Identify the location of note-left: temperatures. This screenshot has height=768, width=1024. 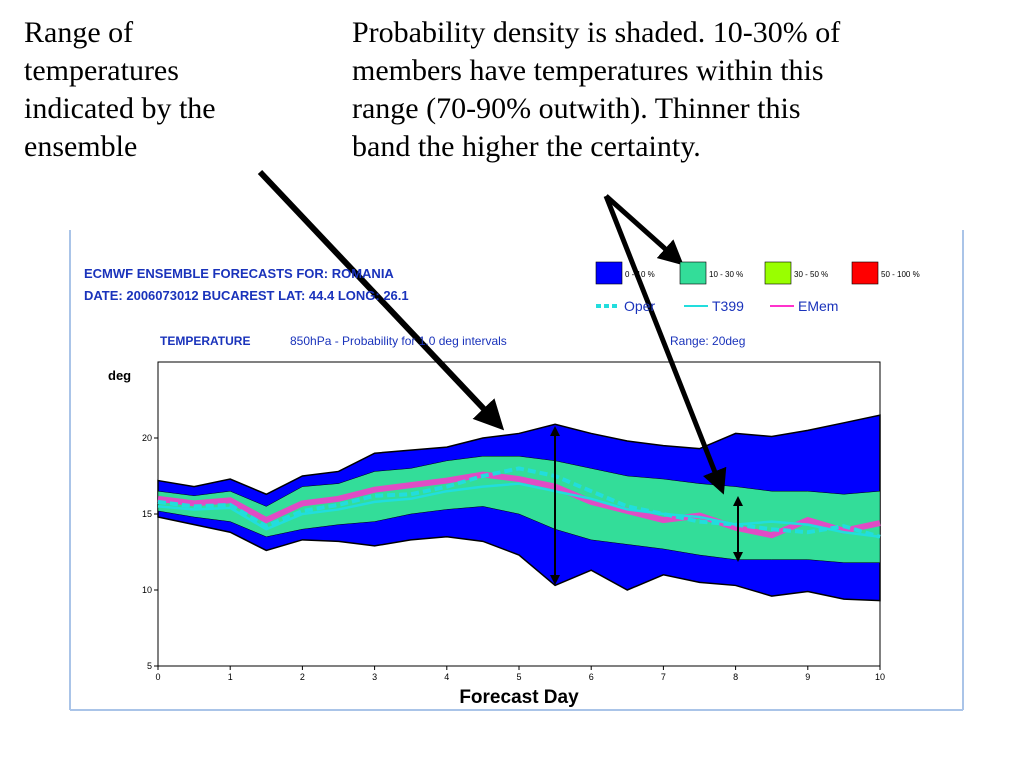
(101, 70).